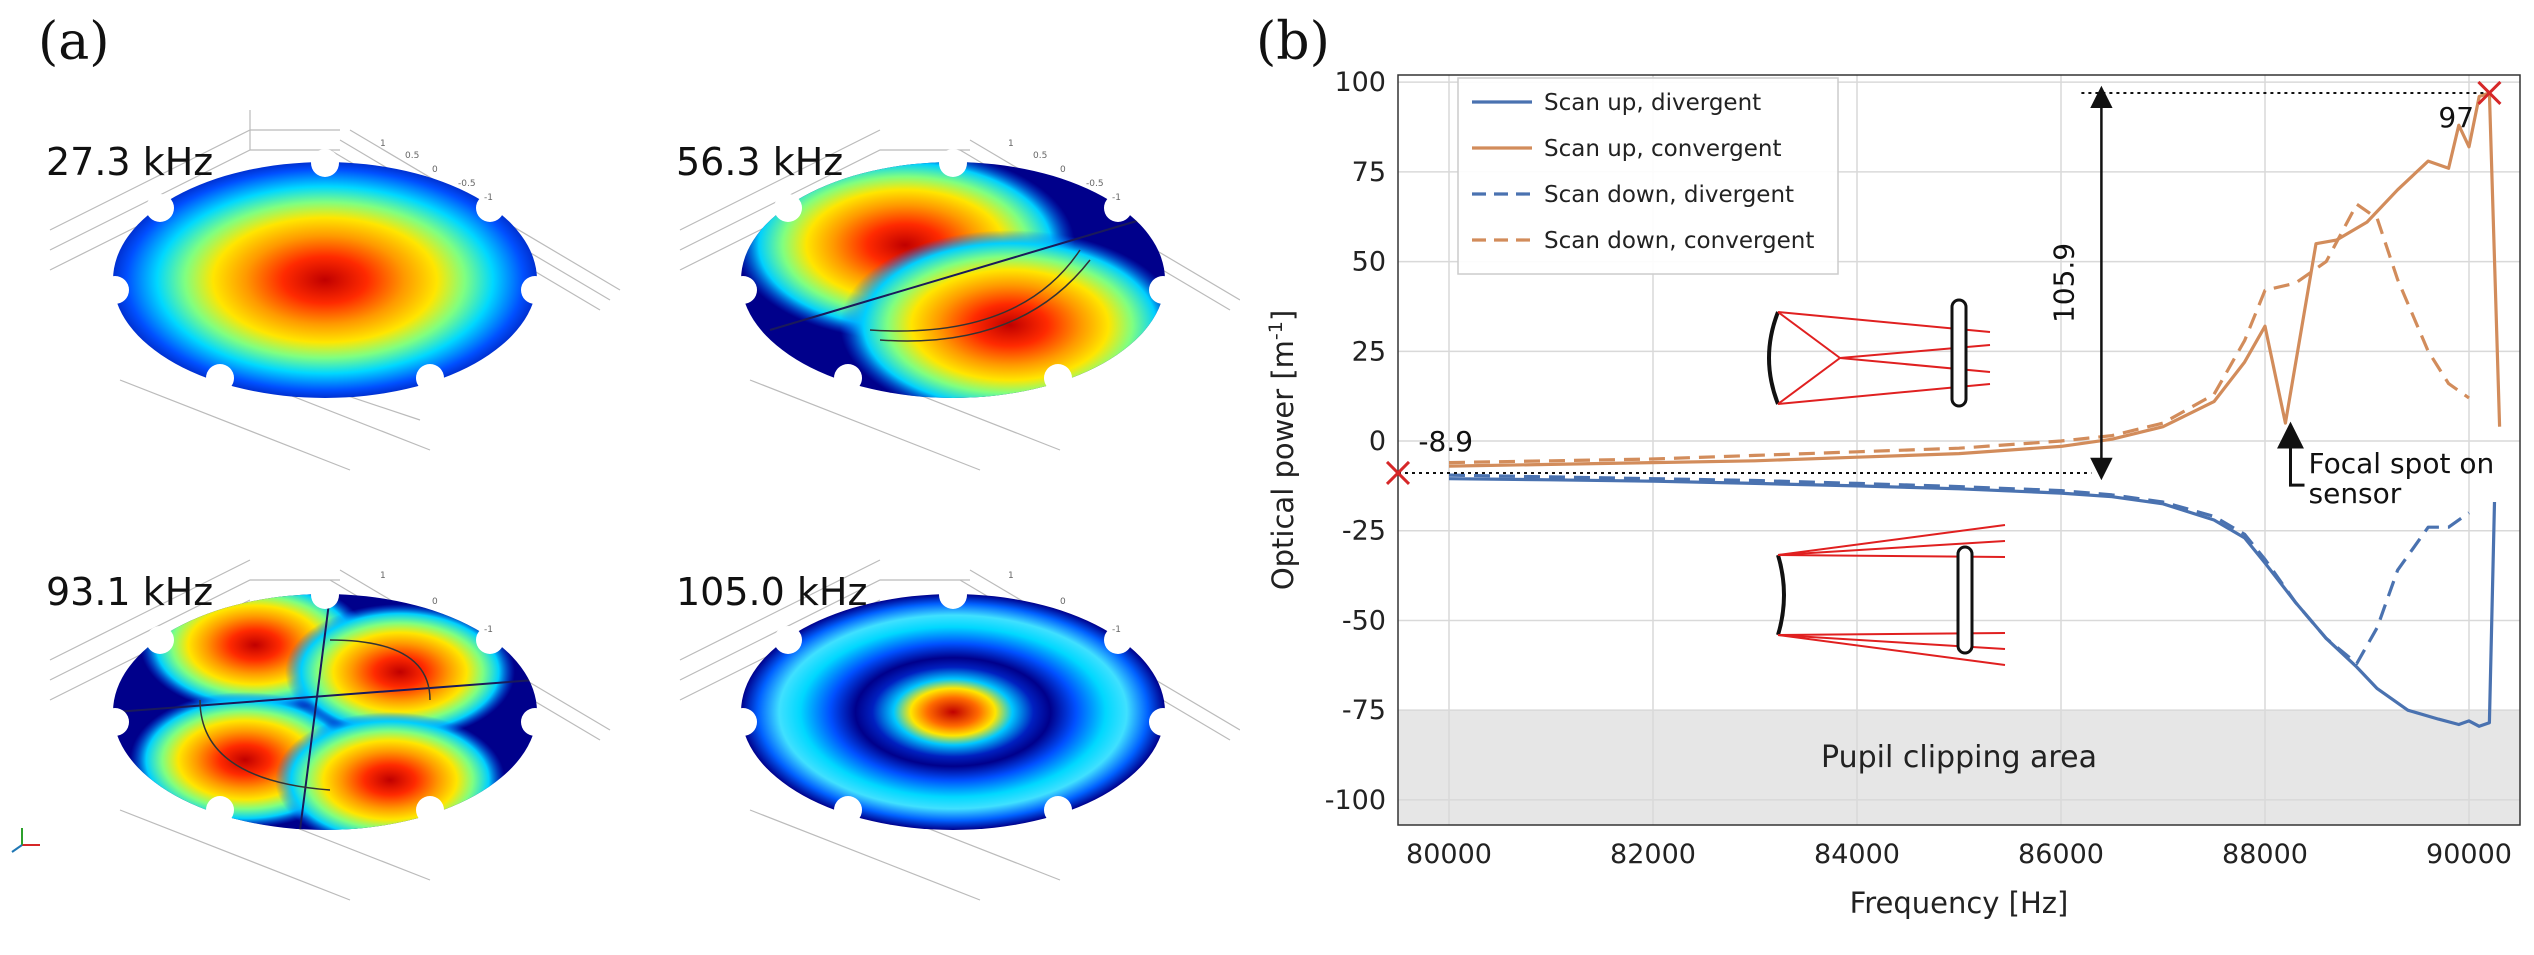  Describe the element at coordinates (1276, 330) in the screenshot. I see `y-axis-label-superscript: -1` at that location.